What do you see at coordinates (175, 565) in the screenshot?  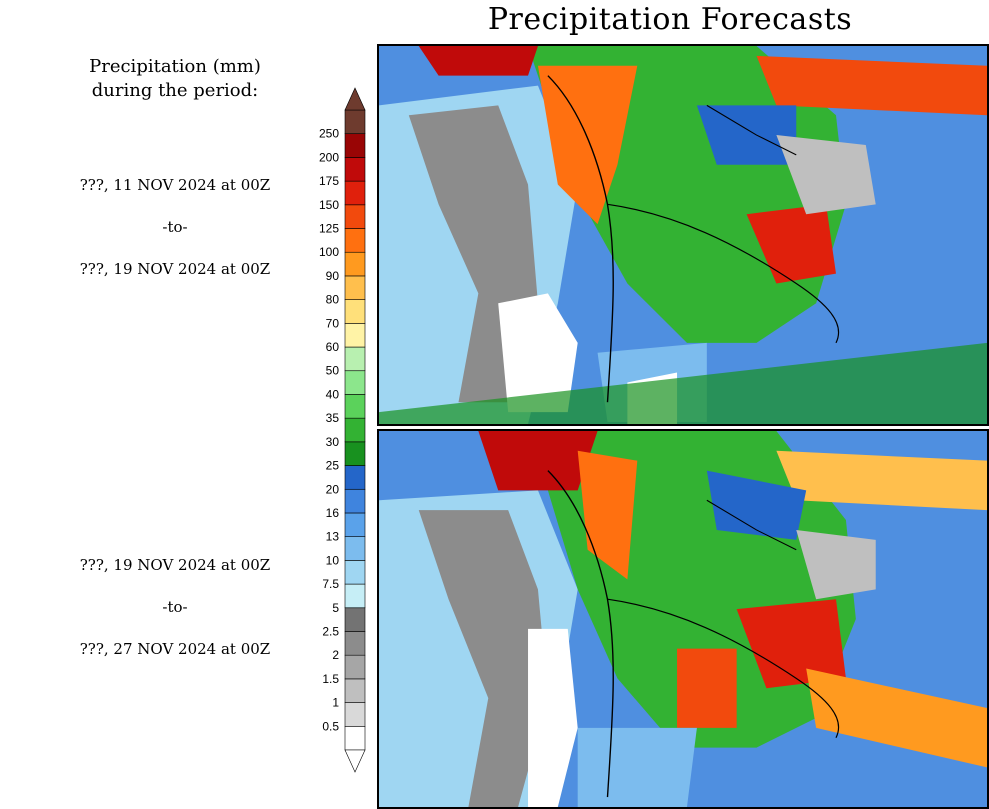 I see `period-2-start: ???, 19 NOV 2024 at 00Z` at bounding box center [175, 565].